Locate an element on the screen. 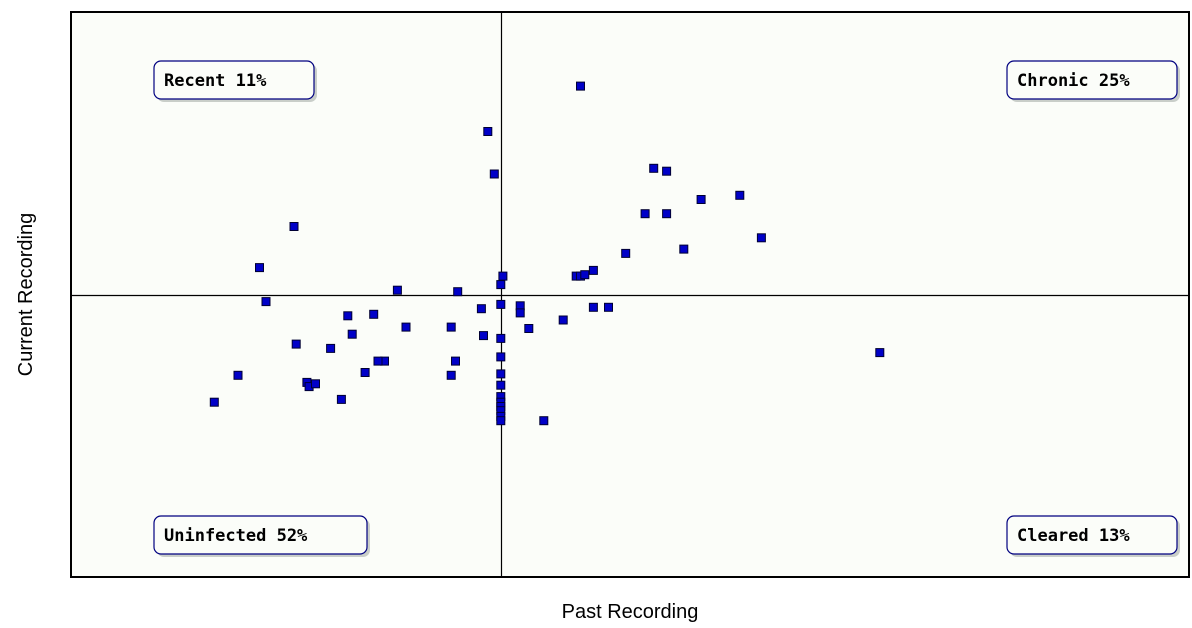  quadrant-label-text: Cleared 13% is located at coordinates (1073, 536).